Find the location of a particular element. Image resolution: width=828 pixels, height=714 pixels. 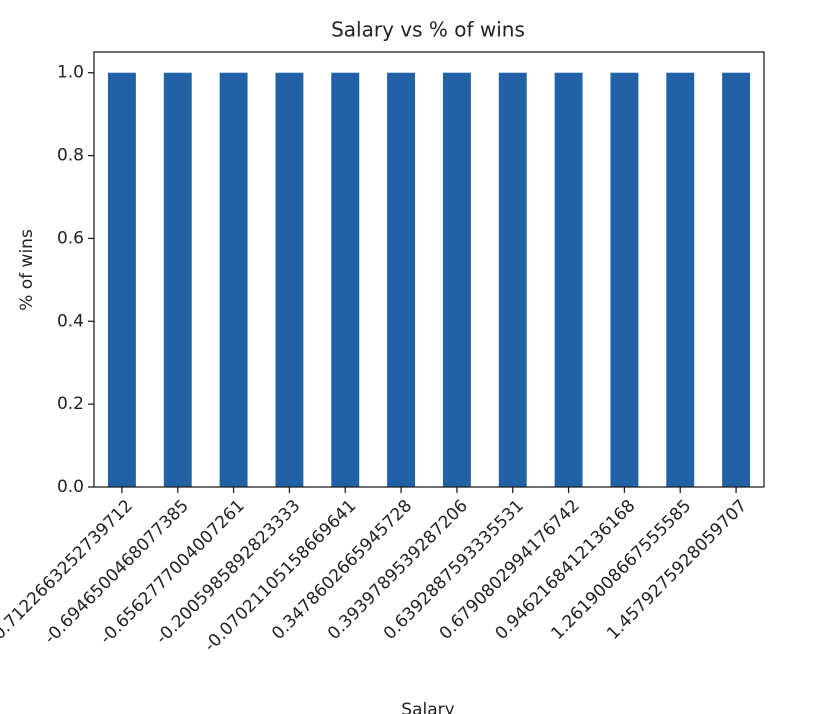

y-tick-label: 0.4 is located at coordinates (70, 321).